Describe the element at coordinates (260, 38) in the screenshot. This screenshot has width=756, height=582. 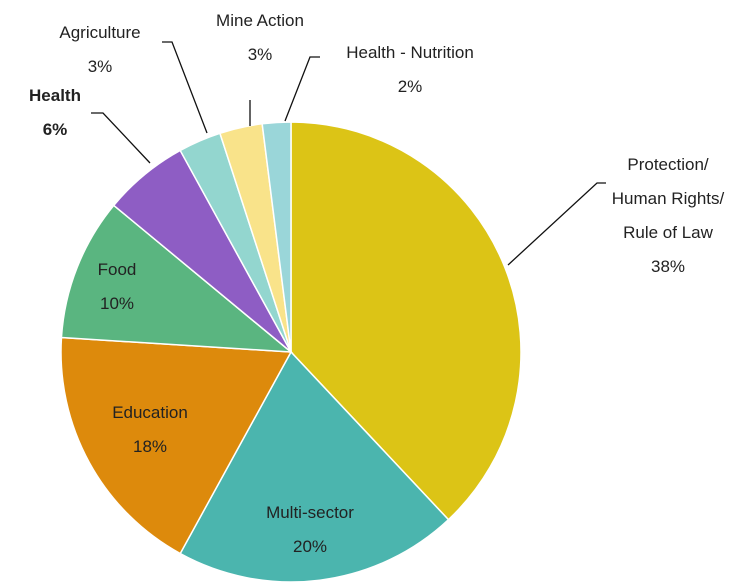
I see `slice-label: Mine Action 3%` at that location.